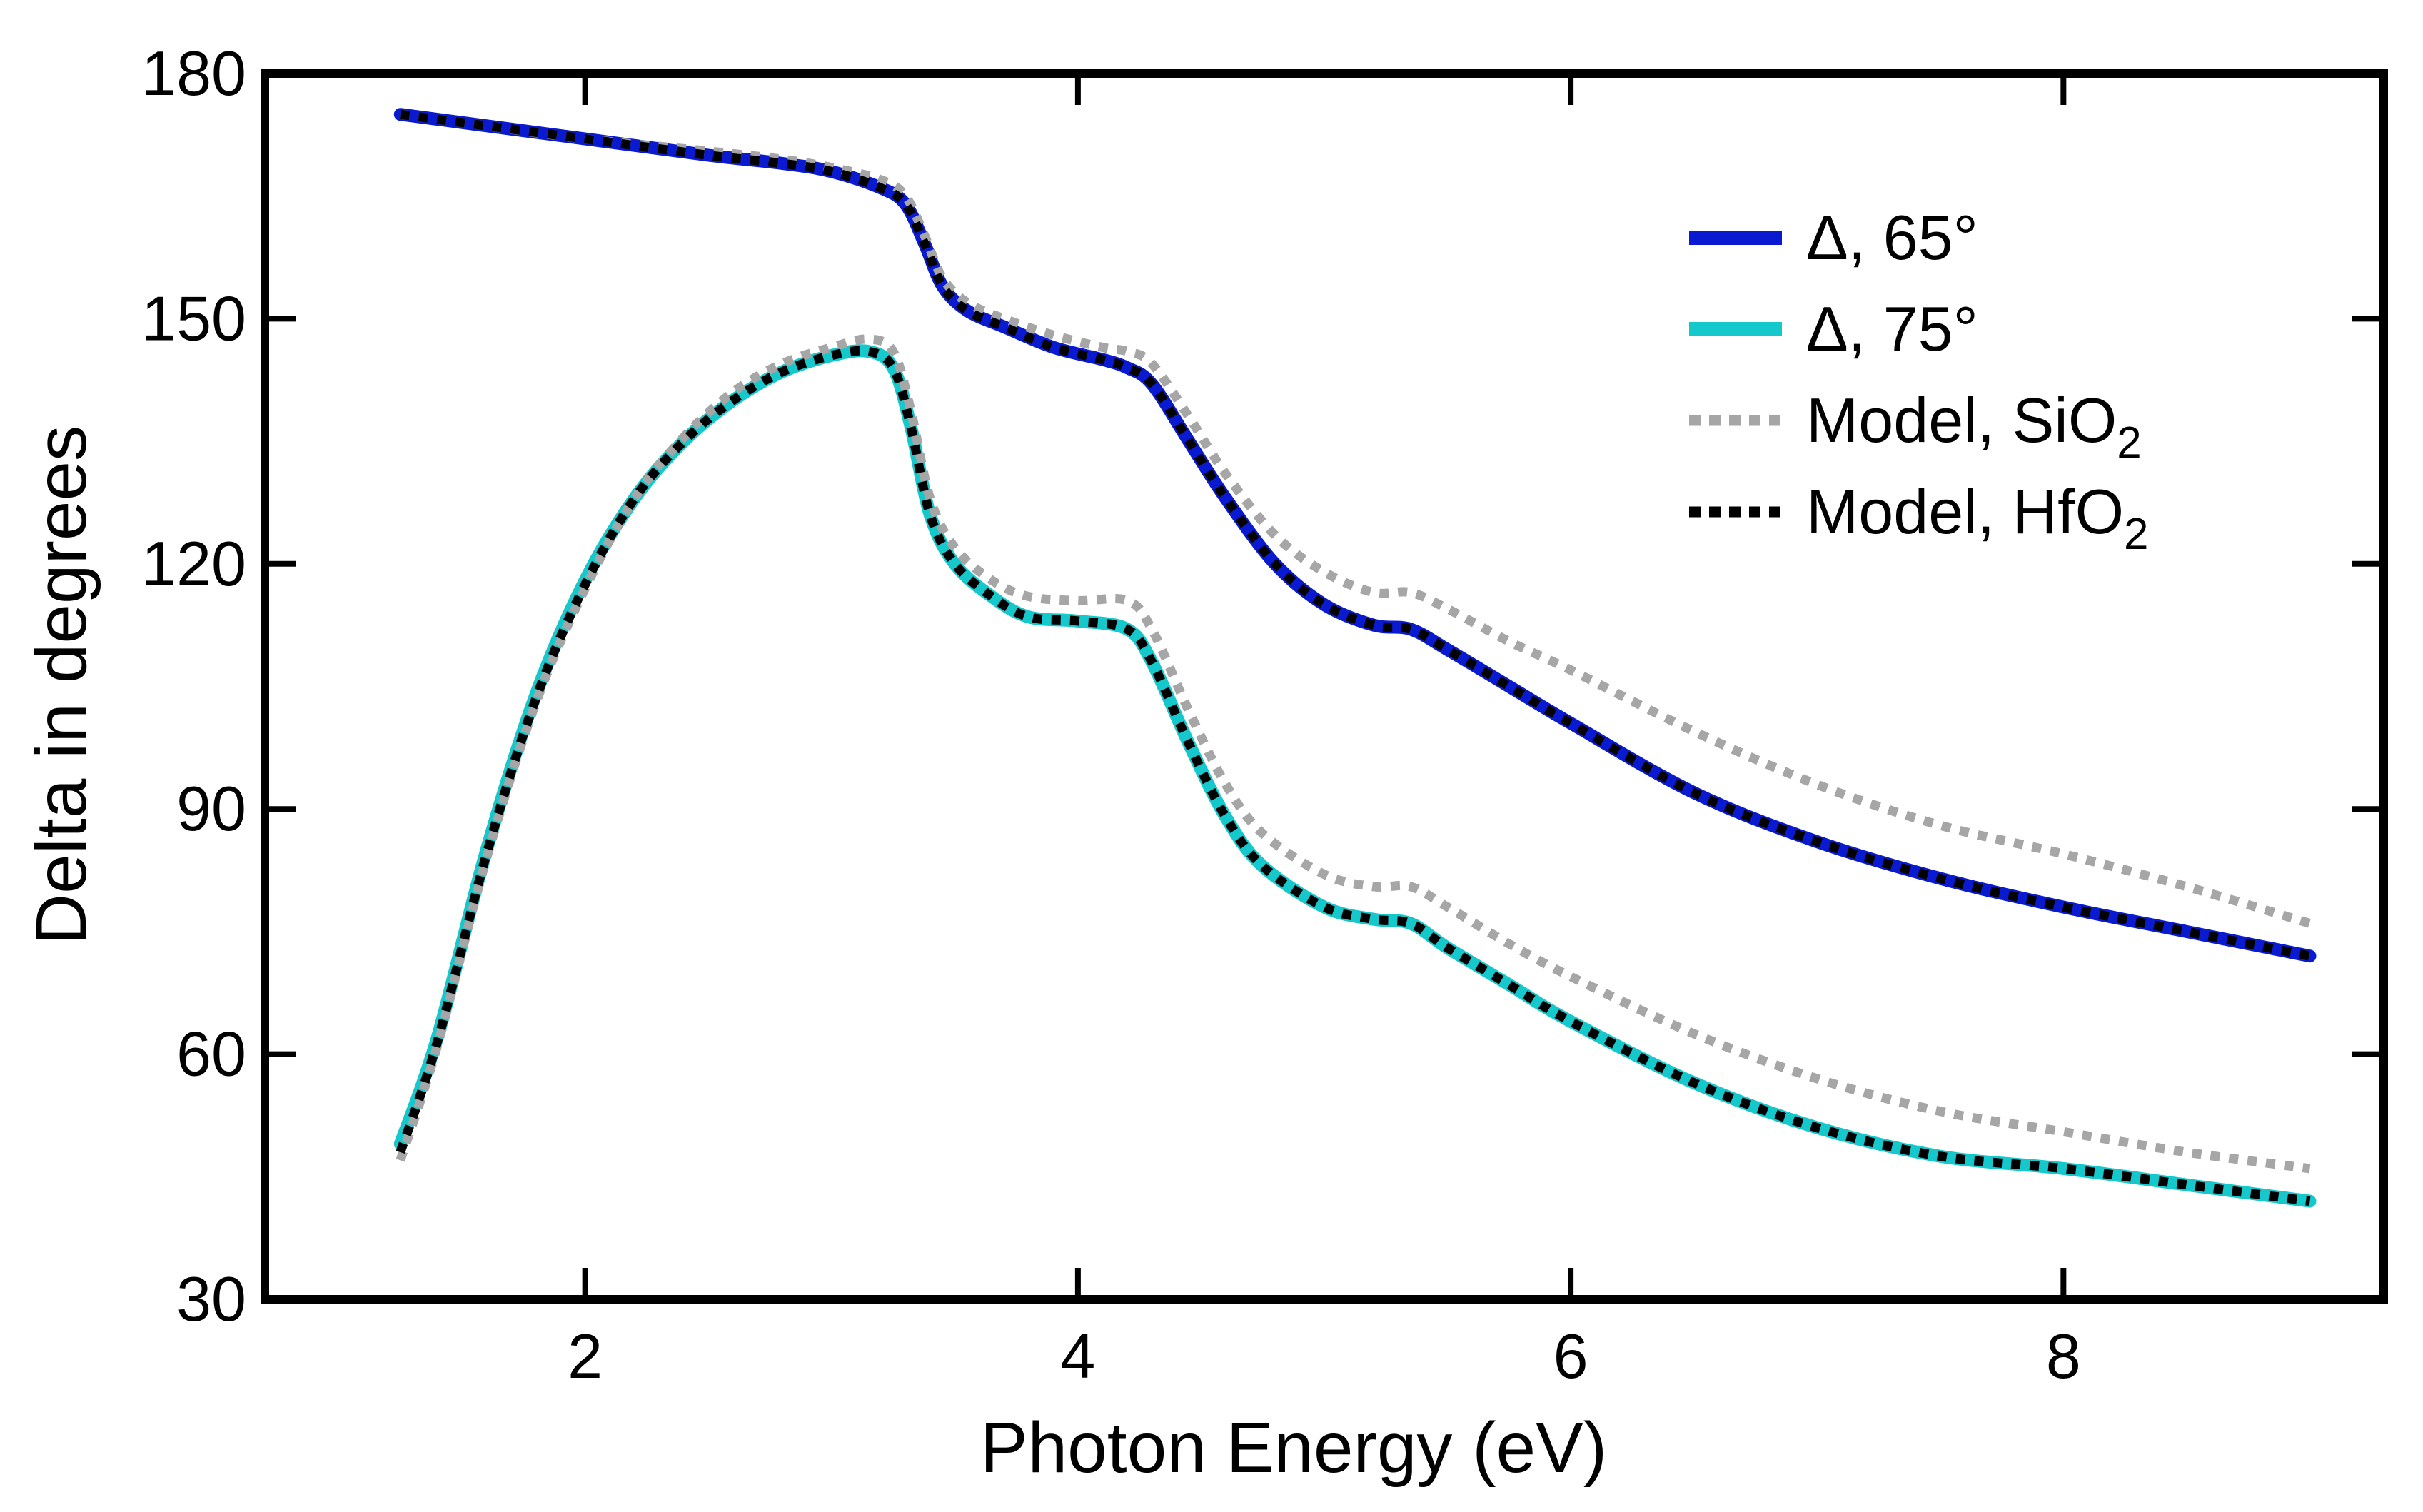 Image resolution: width=2423 pixels, height=1512 pixels. What do you see at coordinates (1974, 426) in the screenshot?
I see `legend-label-3: Model, SiO2` at bounding box center [1974, 426].